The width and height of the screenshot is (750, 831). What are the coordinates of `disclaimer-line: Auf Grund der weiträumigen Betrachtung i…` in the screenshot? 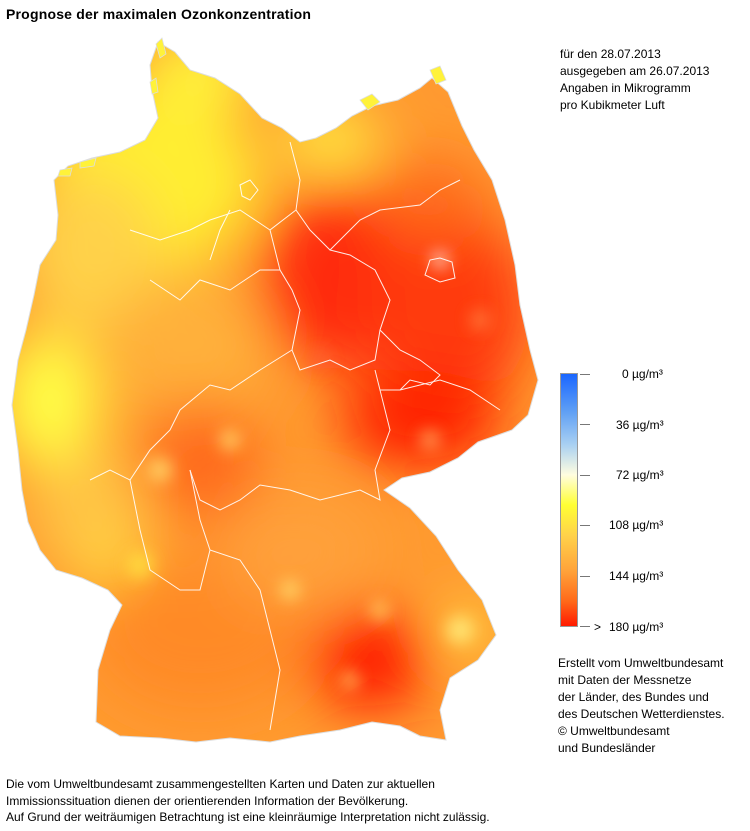 It's located at (248, 817).